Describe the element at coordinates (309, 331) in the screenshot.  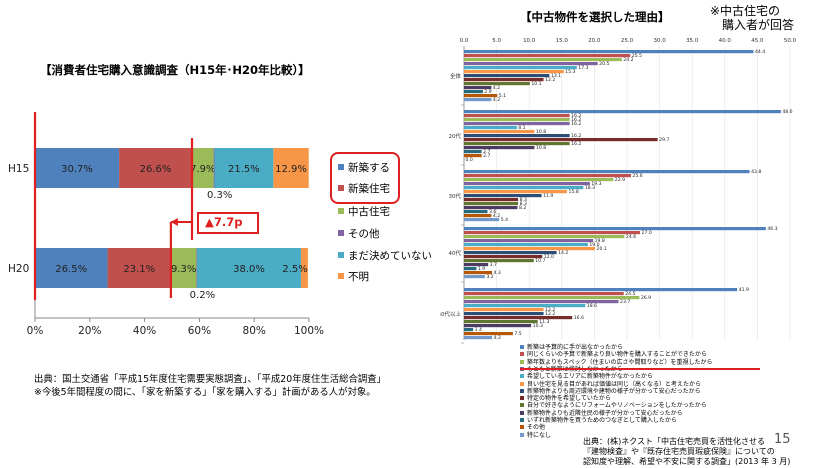
I see `left-x-tick-label: 100%` at that location.